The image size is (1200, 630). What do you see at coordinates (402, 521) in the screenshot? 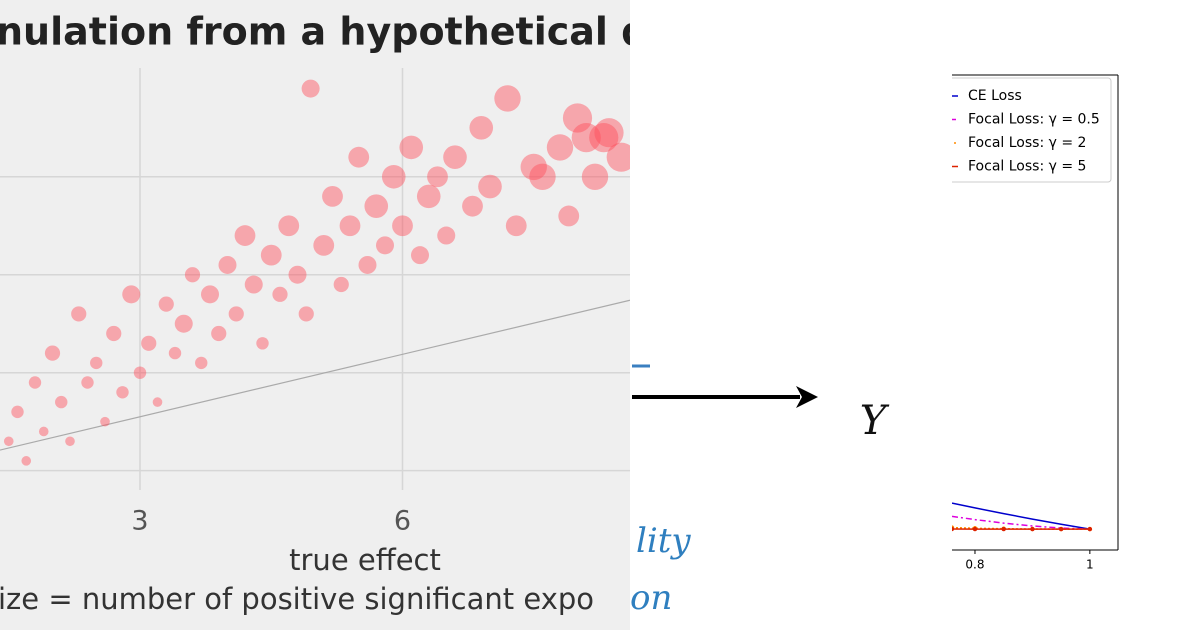
I see `x-tick-label: 6` at bounding box center [402, 521].